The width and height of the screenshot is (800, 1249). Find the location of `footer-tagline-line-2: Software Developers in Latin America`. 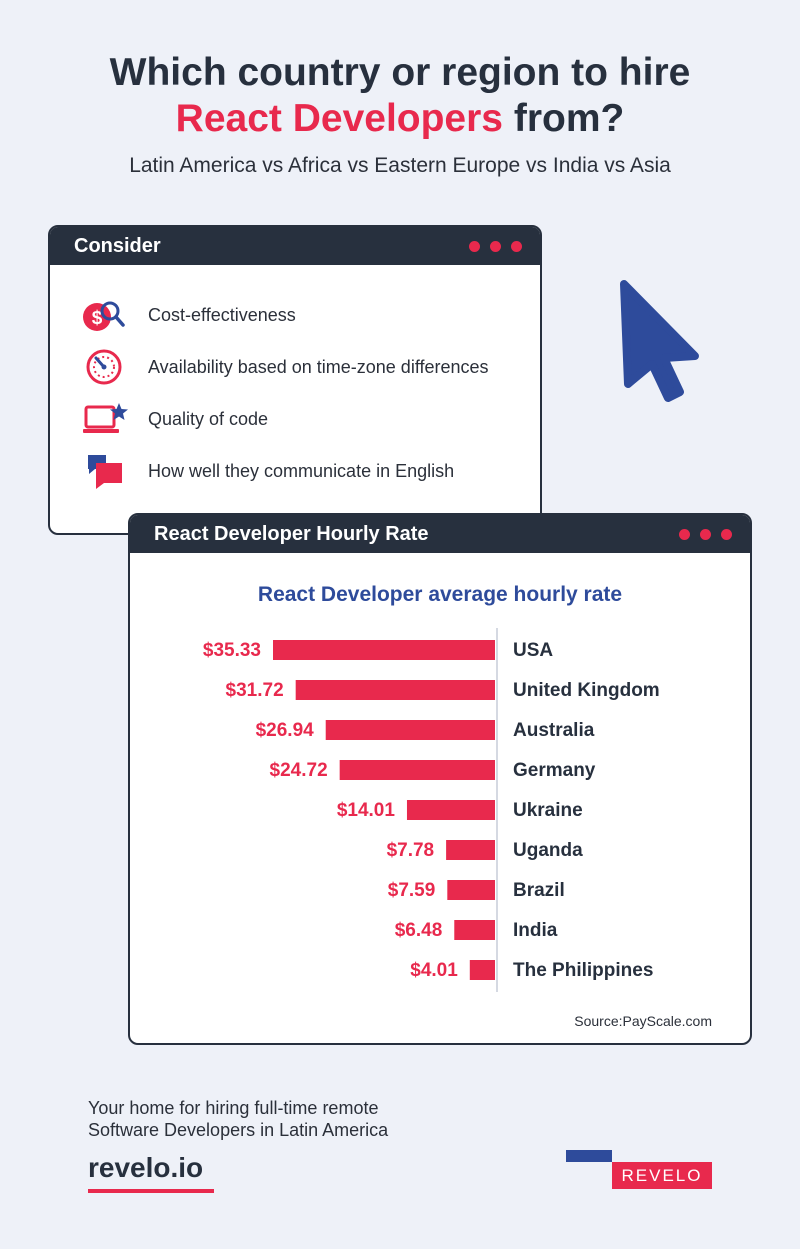

footer-tagline-line-2: Software Developers in Latin America is located at coordinates (238, 1130).